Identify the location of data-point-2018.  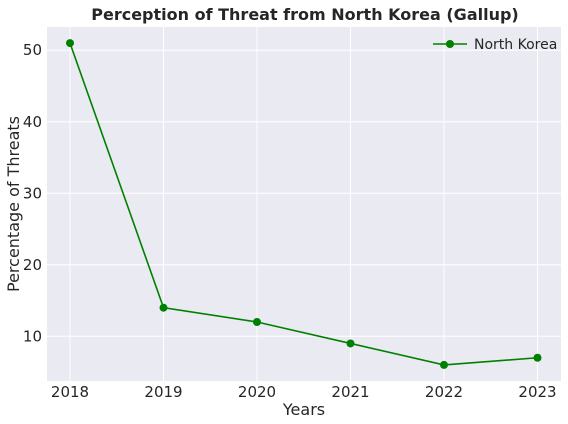
(70, 43).